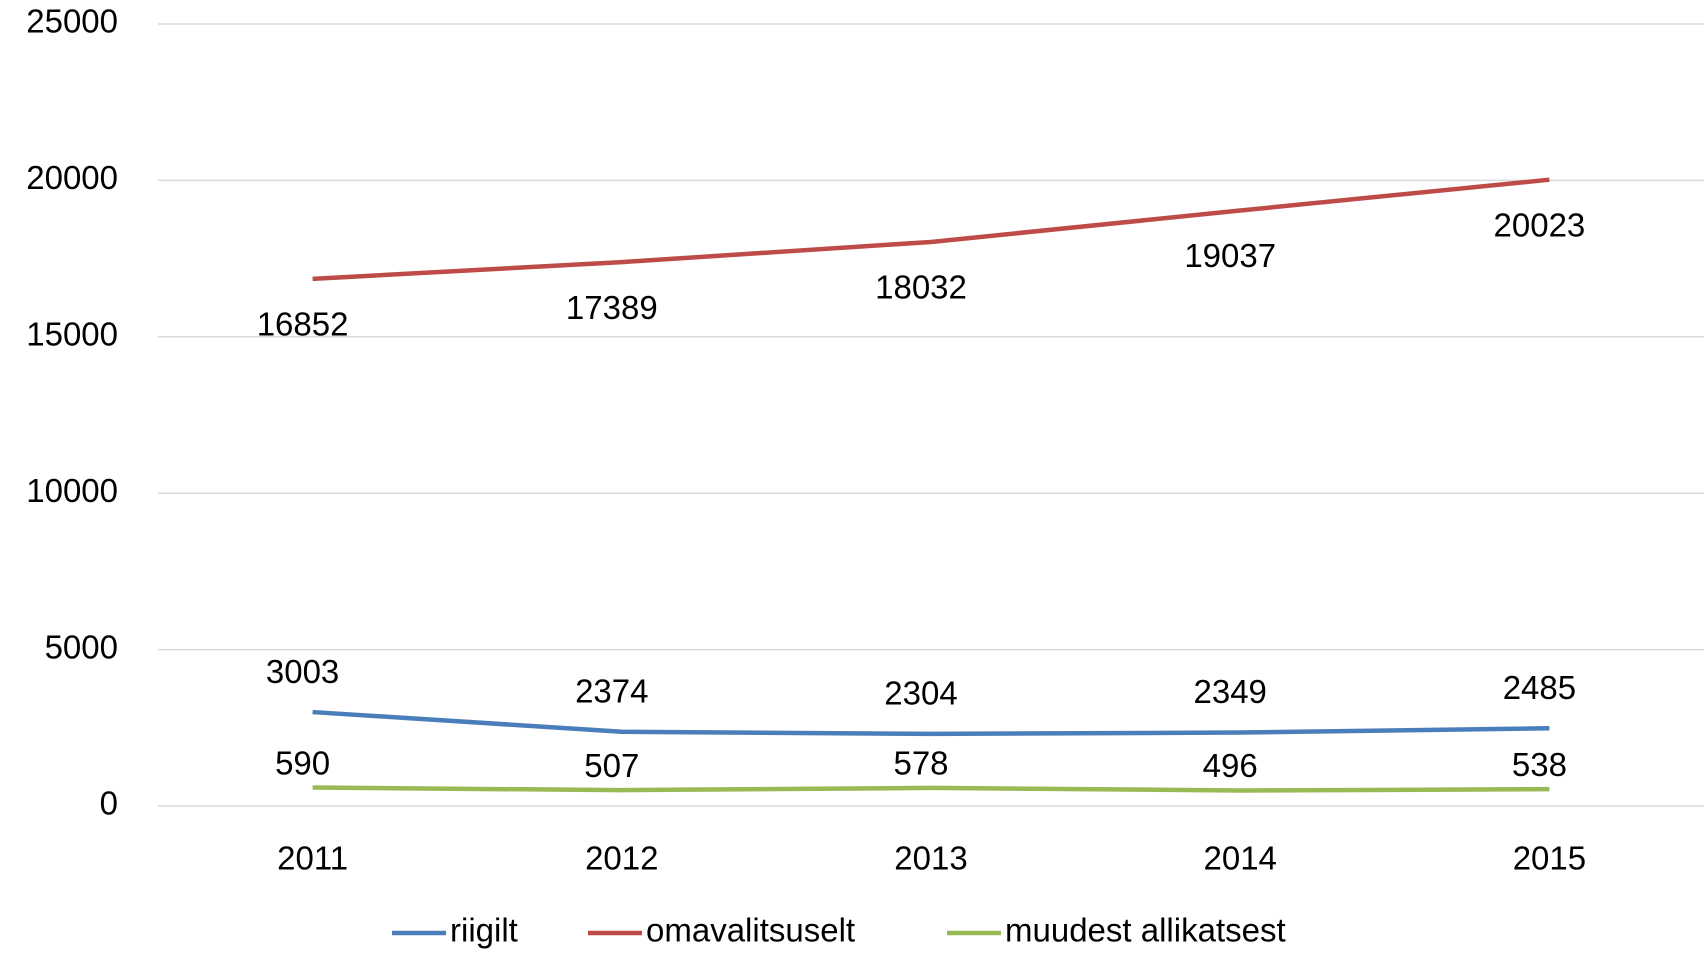  I want to click on y-tick-label: 25000, so click(72, 21).